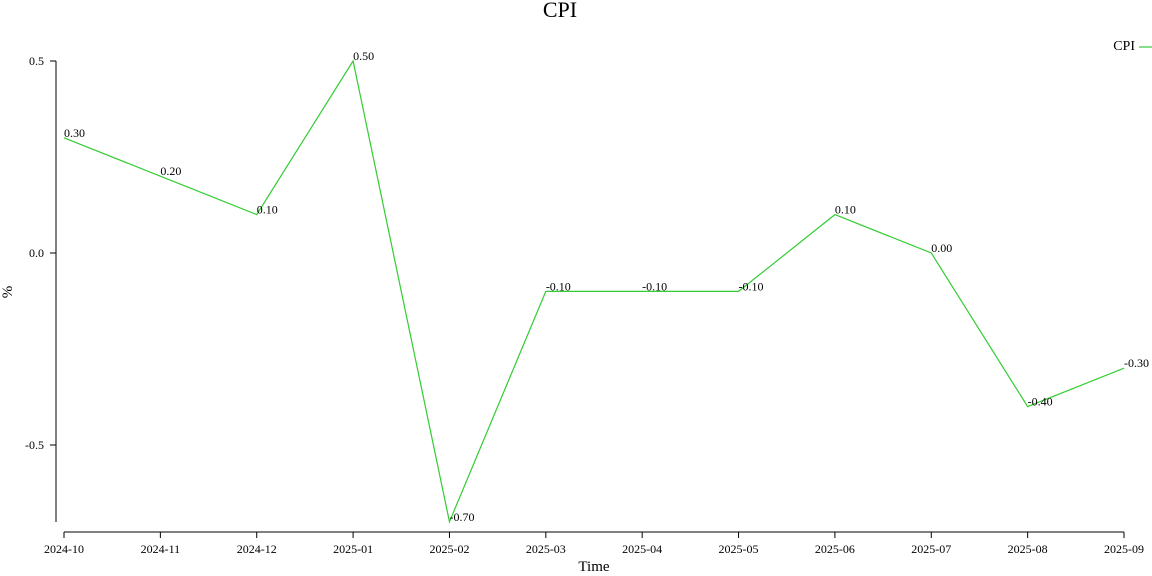 This screenshot has height=576, width=1152. What do you see at coordinates (751, 286) in the screenshot?
I see `data-label-2025-05: -0.10` at bounding box center [751, 286].